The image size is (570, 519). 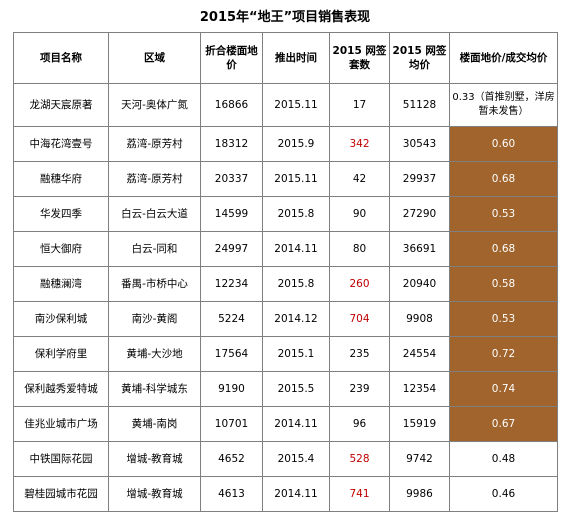 What do you see at coordinates (503, 284) in the screenshot?
I see `cell-ratio: 0.58` at bounding box center [503, 284].